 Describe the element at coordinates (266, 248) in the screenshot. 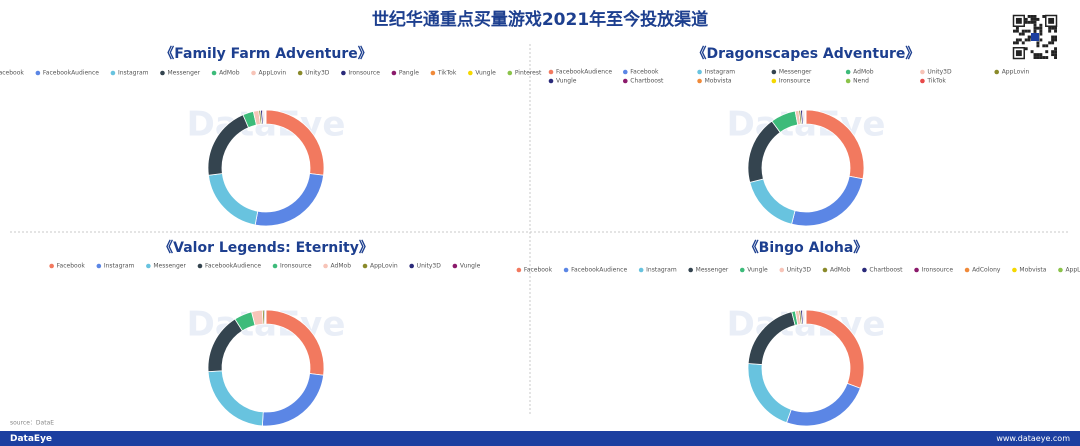

I see `chart-title: 《Valor Legends: Eternity》` at that location.